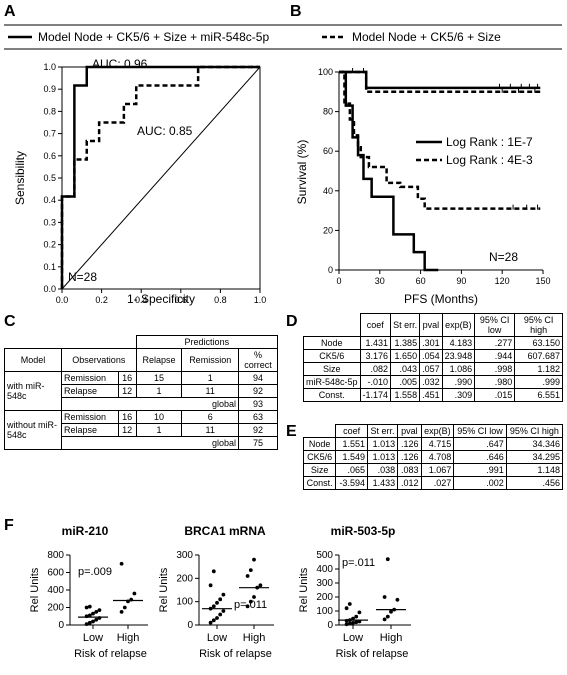  I want to click on e-cell: 1.549, so click(351, 457).